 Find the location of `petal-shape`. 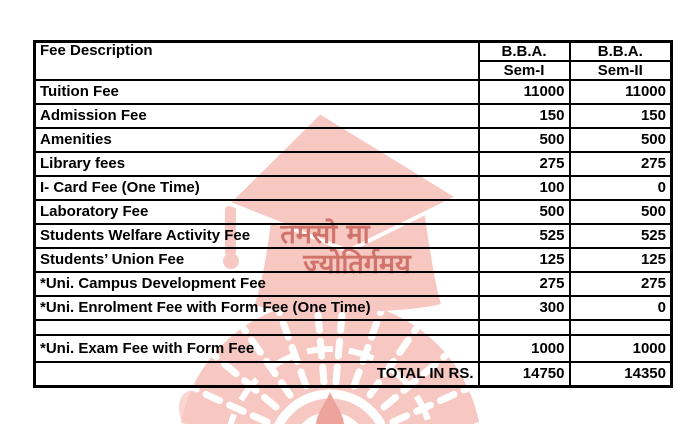

petal-shape is located at coordinates (196, 407).